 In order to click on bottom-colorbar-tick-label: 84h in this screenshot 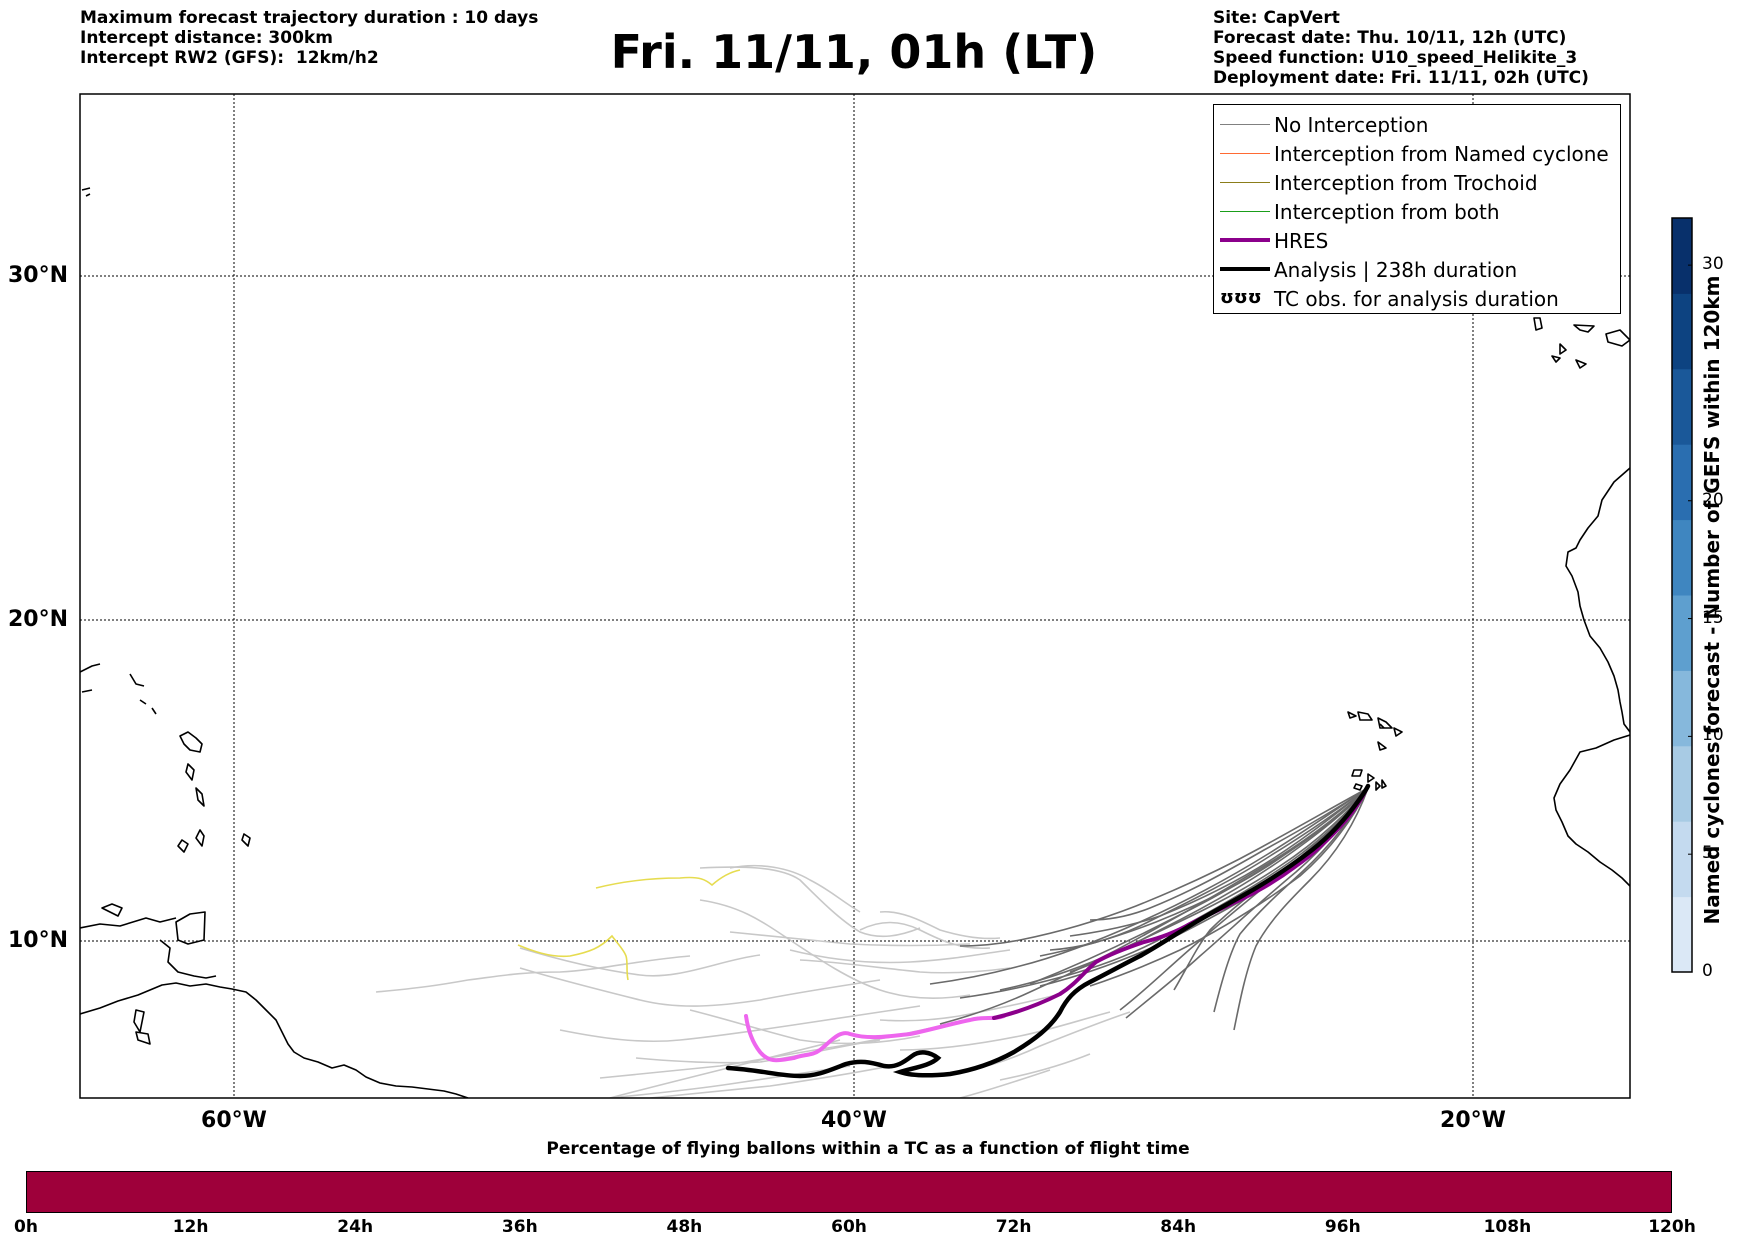, I will do `click(1178, 1227)`.